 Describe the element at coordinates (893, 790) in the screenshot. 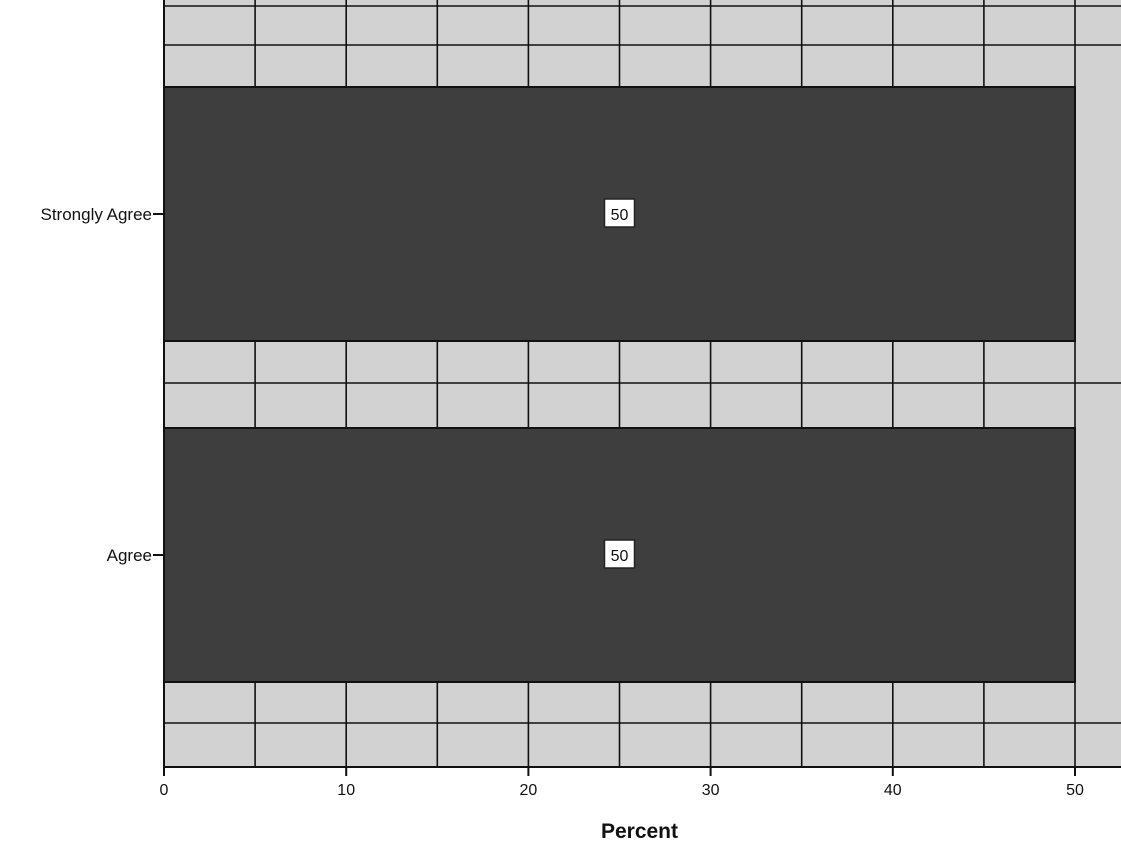

I see `x-tick-label: 40` at that location.